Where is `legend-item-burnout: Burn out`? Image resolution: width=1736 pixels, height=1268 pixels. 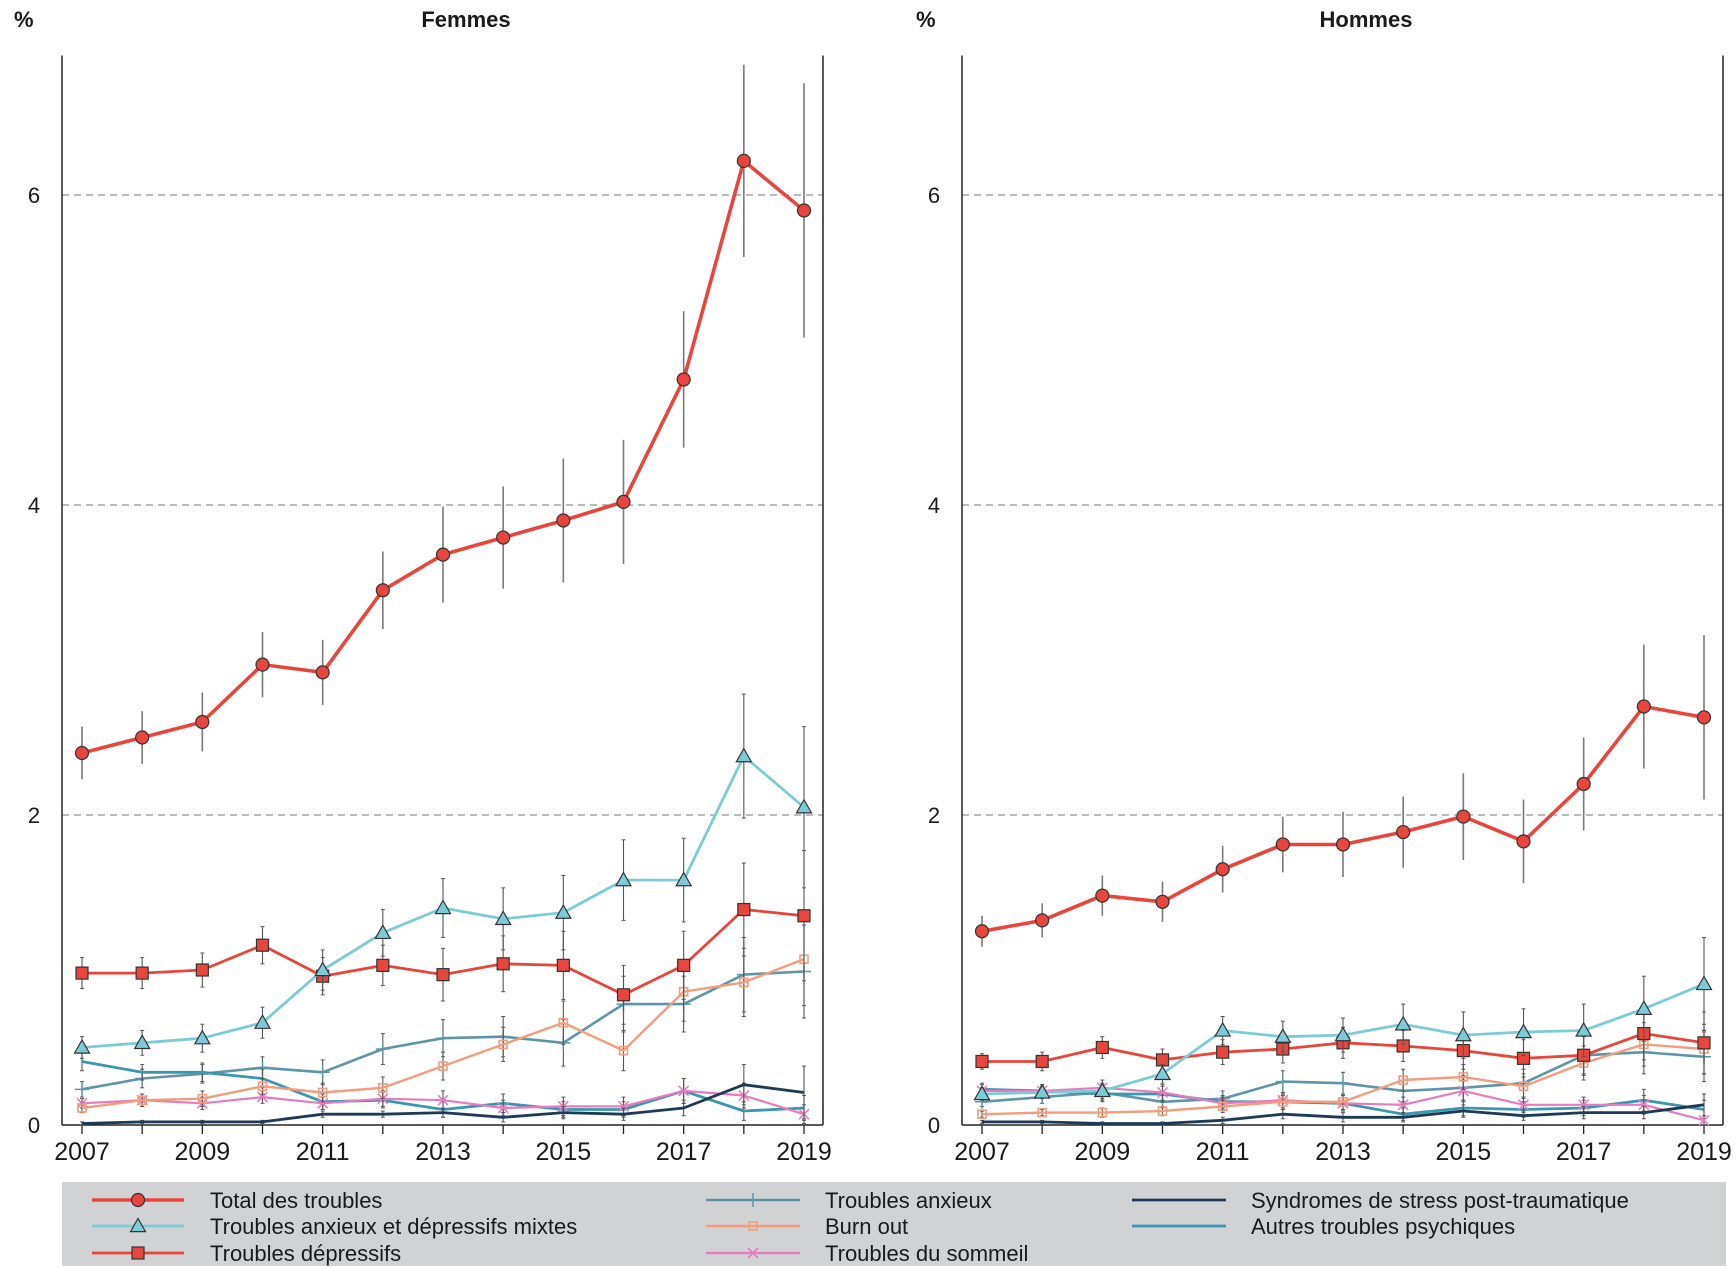 legend-item-burnout: Burn out is located at coordinates (807, 1226).